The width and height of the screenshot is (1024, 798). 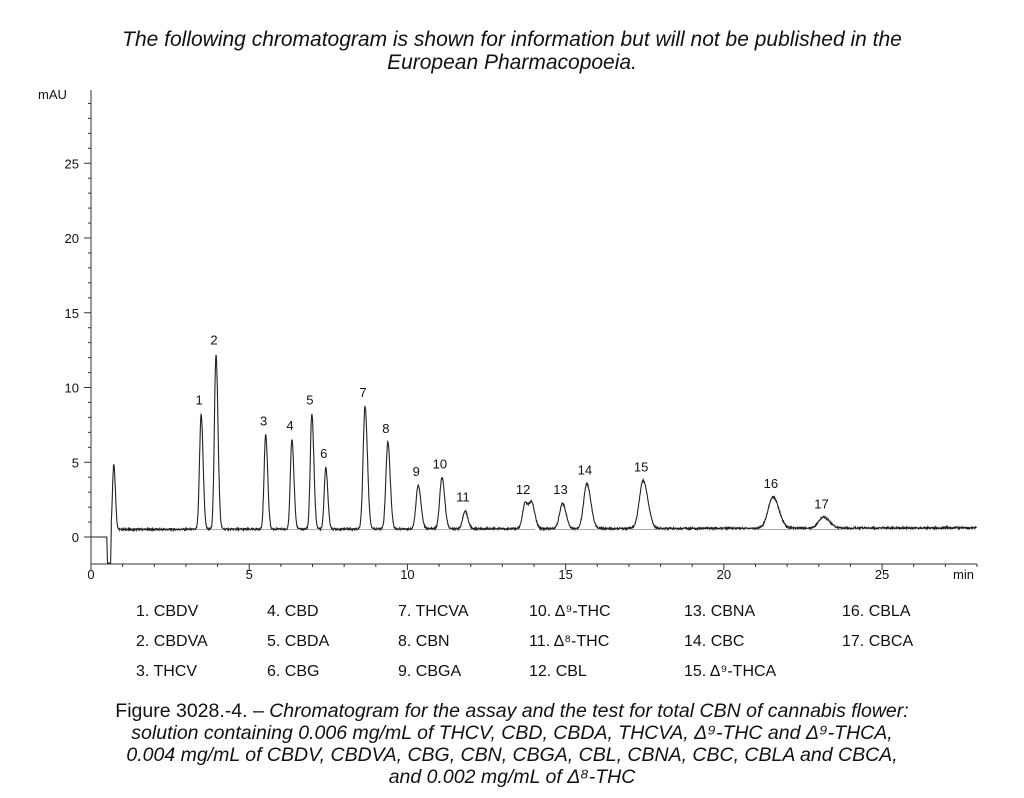 What do you see at coordinates (213, 340) in the screenshot?
I see `peak-label-2: 2` at bounding box center [213, 340].